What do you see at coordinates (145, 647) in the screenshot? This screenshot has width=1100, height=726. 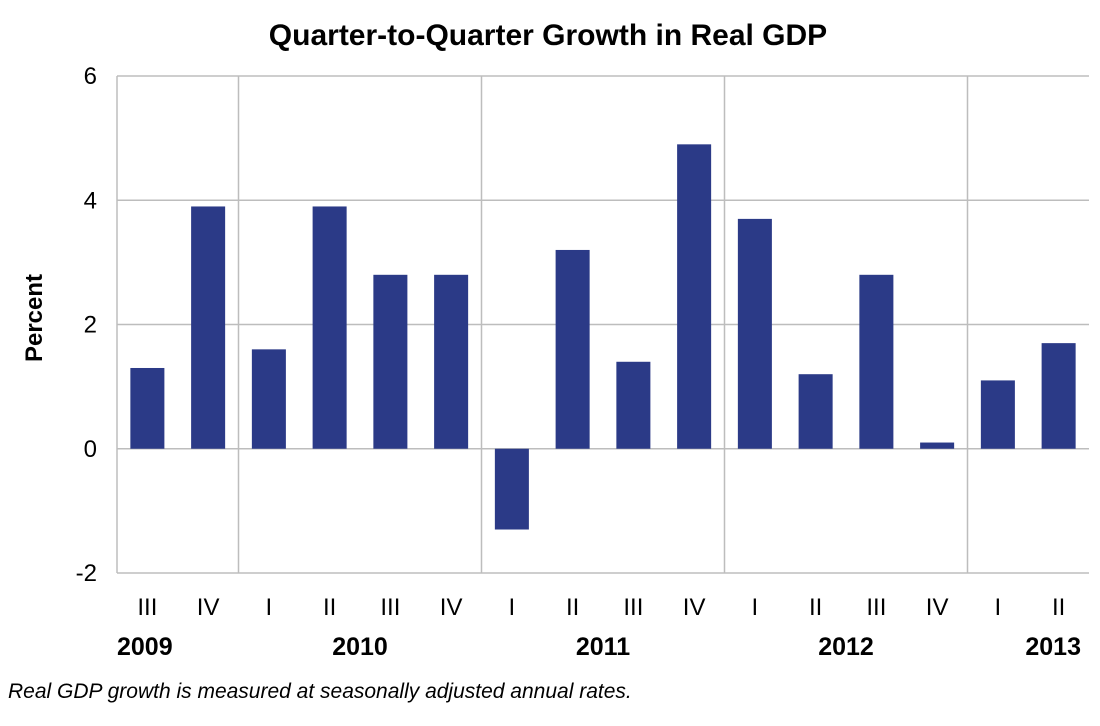 I see `year-label: 2009` at bounding box center [145, 647].